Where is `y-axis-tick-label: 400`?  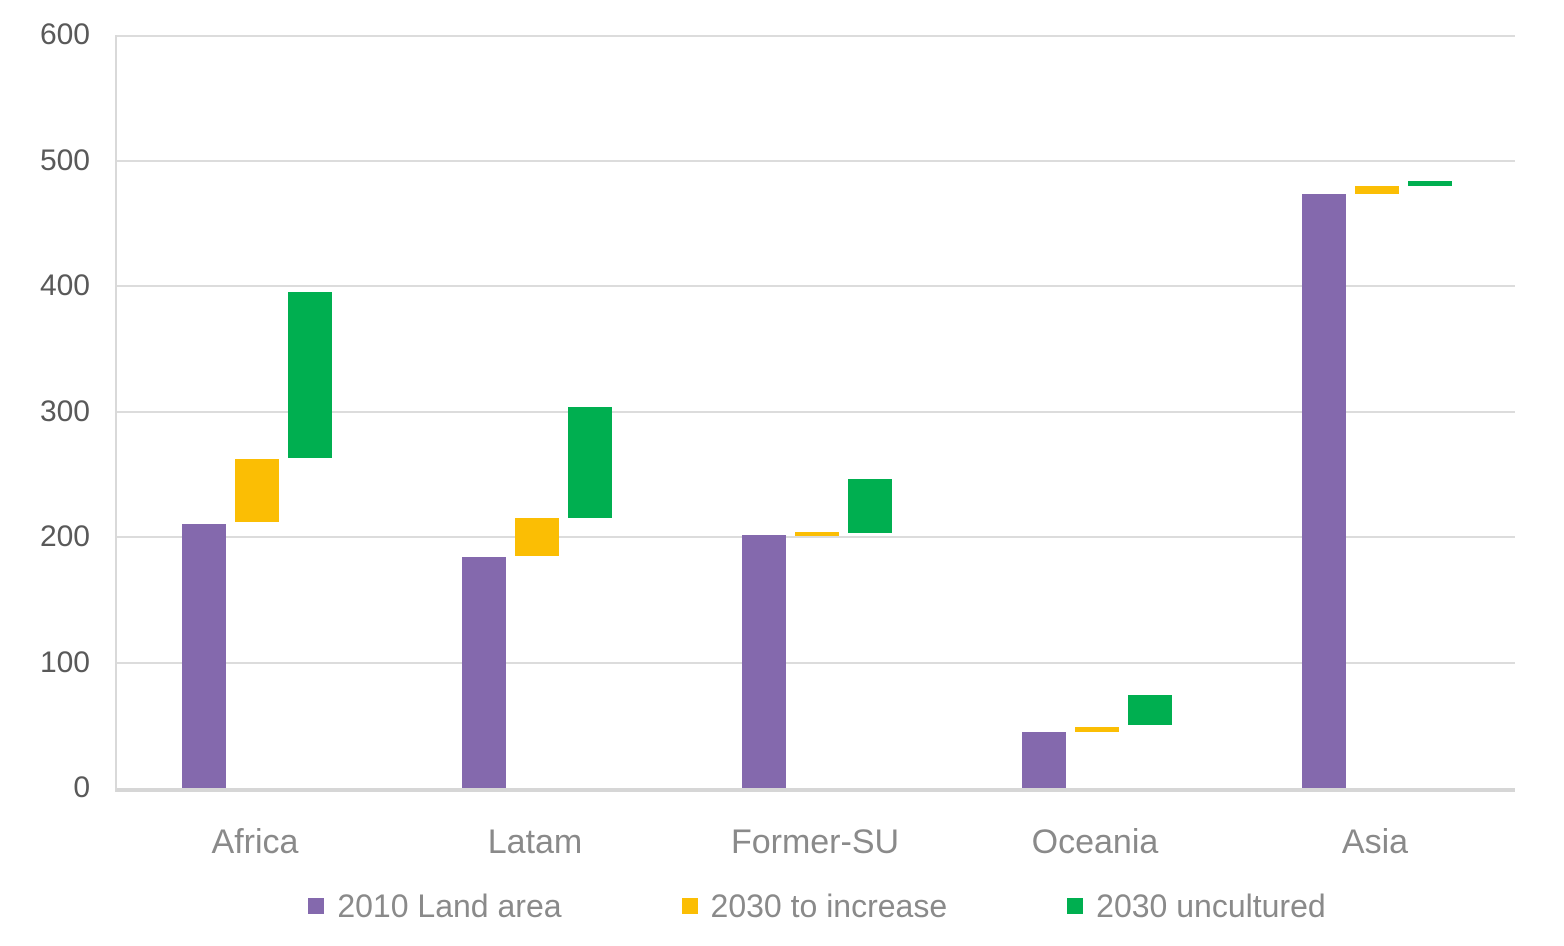
y-axis-tick-label: 400 is located at coordinates (64, 285).